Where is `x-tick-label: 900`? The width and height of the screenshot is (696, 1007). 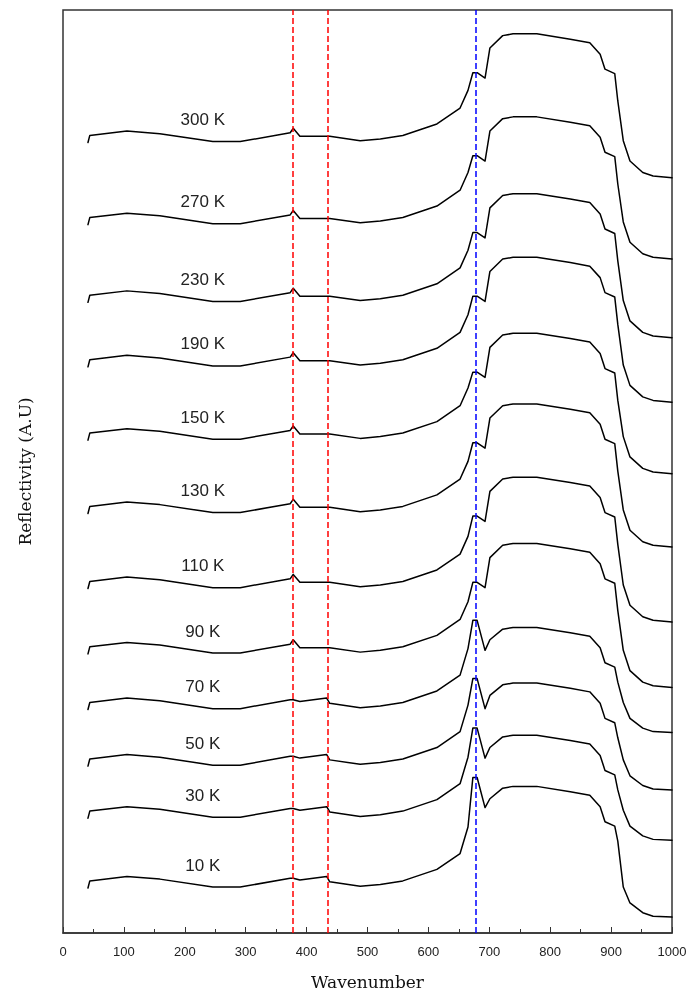 x-tick-label: 900 is located at coordinates (611, 951).